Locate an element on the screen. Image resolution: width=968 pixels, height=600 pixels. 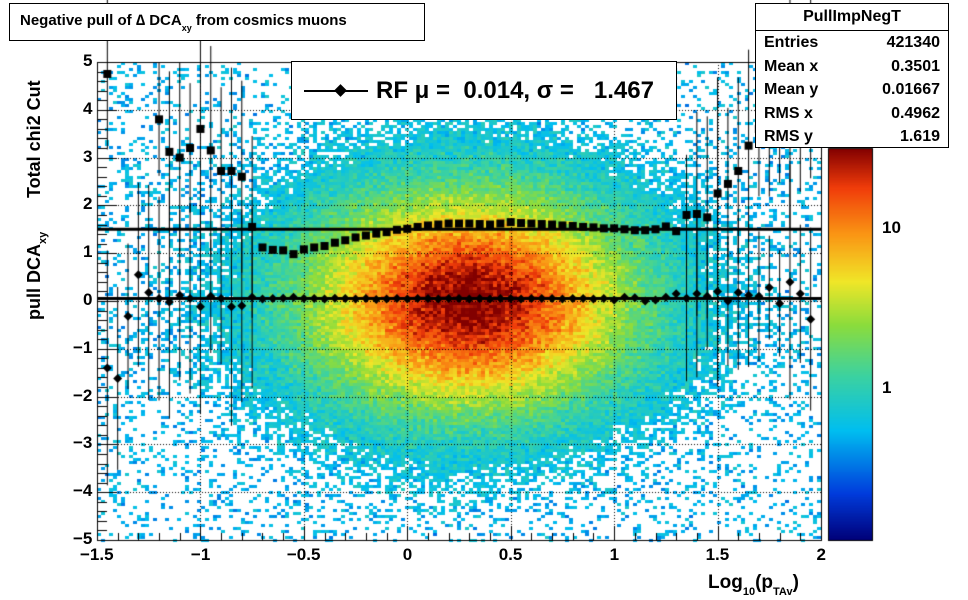
legend: RF μ = 0.014, σ = 1.467 is located at coordinates (484, 90).